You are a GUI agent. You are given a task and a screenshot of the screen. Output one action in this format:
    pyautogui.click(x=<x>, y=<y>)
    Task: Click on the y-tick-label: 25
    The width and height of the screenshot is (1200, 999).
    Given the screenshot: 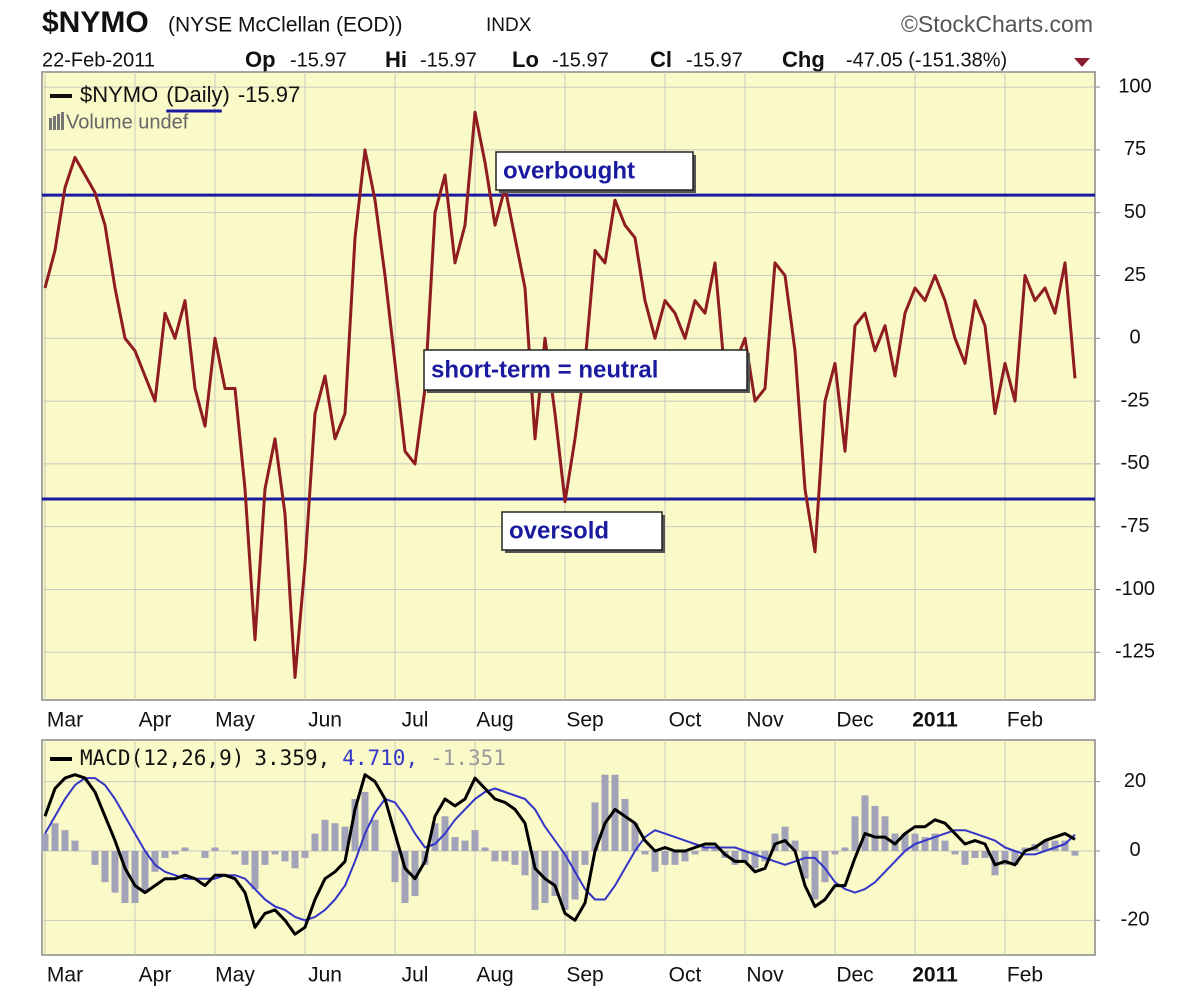 What is the action you would take?
    pyautogui.click(x=1135, y=275)
    